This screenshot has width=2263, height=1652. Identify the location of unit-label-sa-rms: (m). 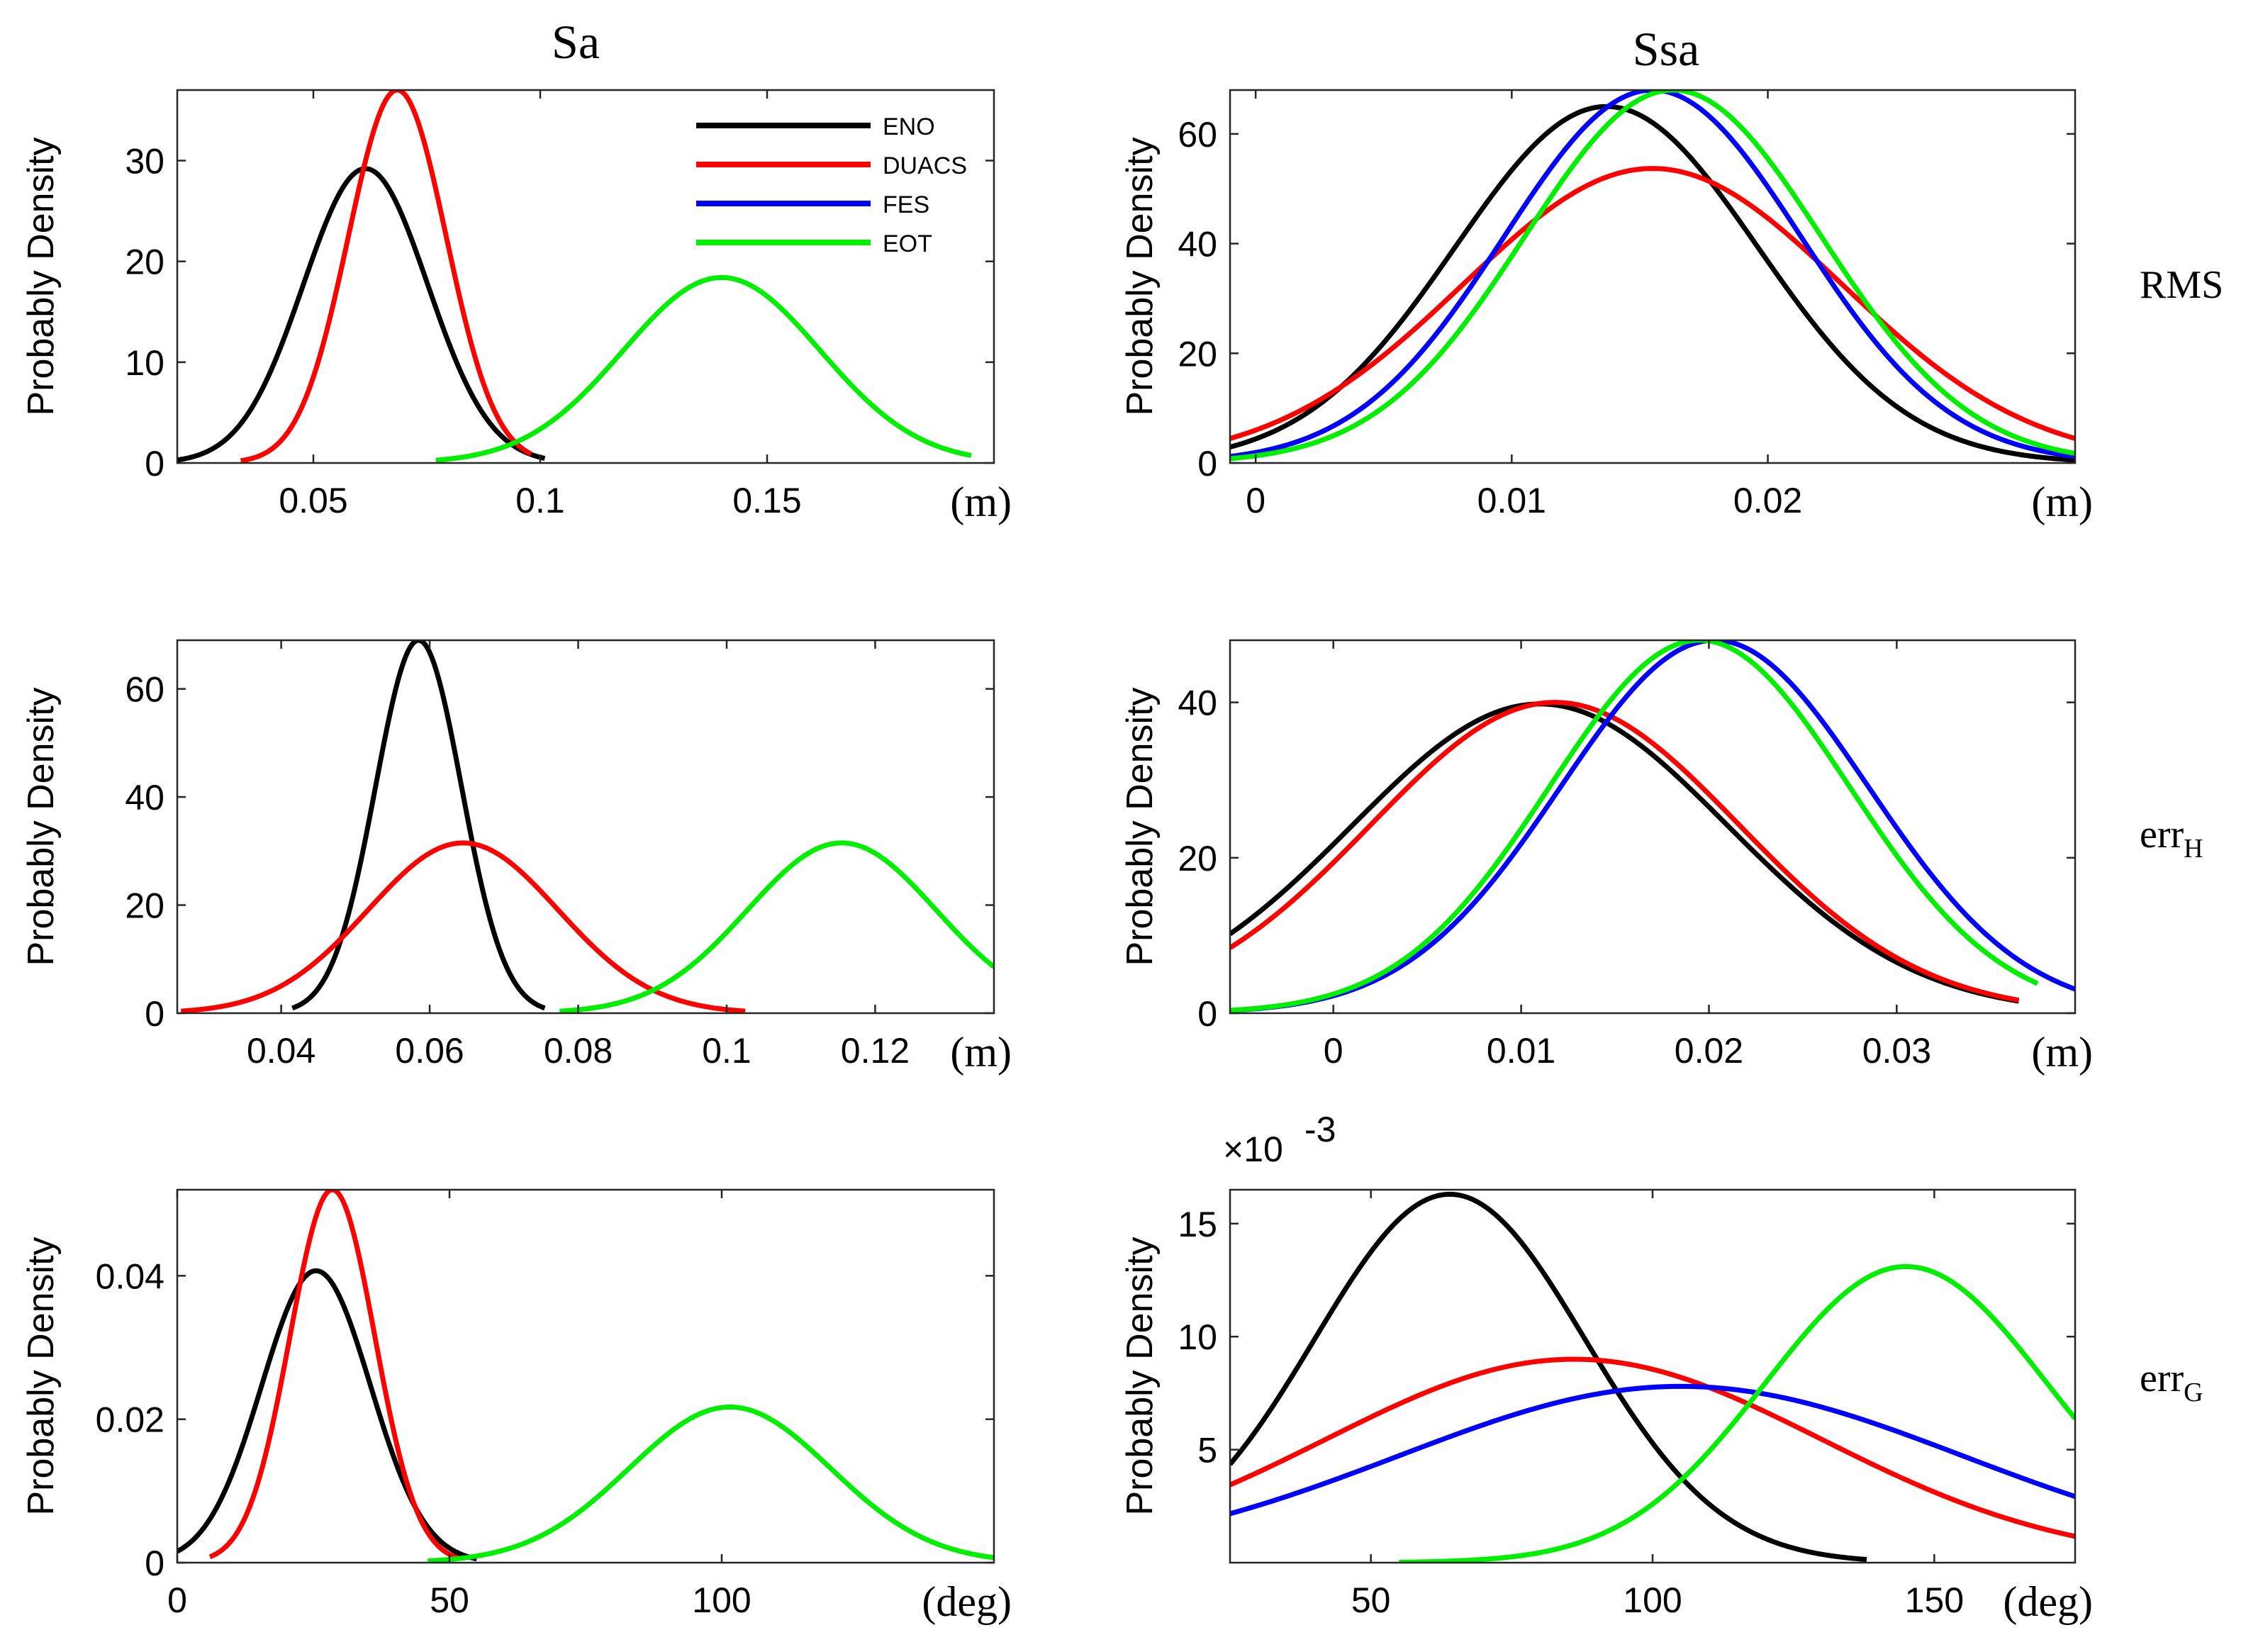
(981, 502).